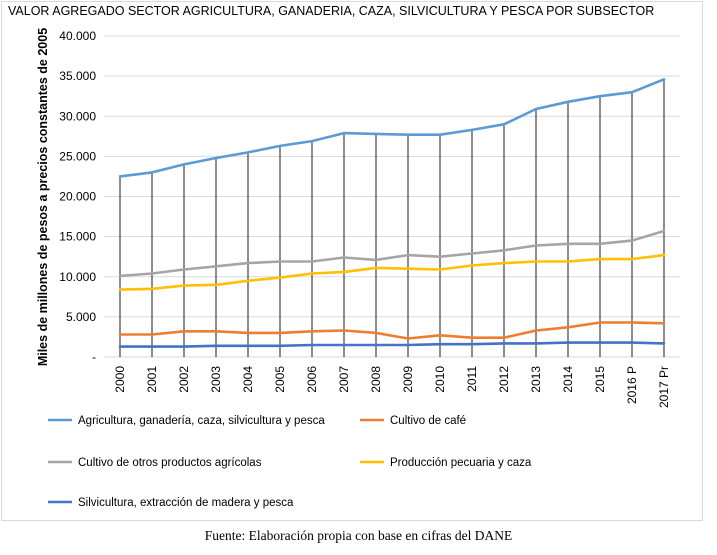 The width and height of the screenshot is (717, 555). I want to click on y-tick-label: 10.000, so click(77, 277).